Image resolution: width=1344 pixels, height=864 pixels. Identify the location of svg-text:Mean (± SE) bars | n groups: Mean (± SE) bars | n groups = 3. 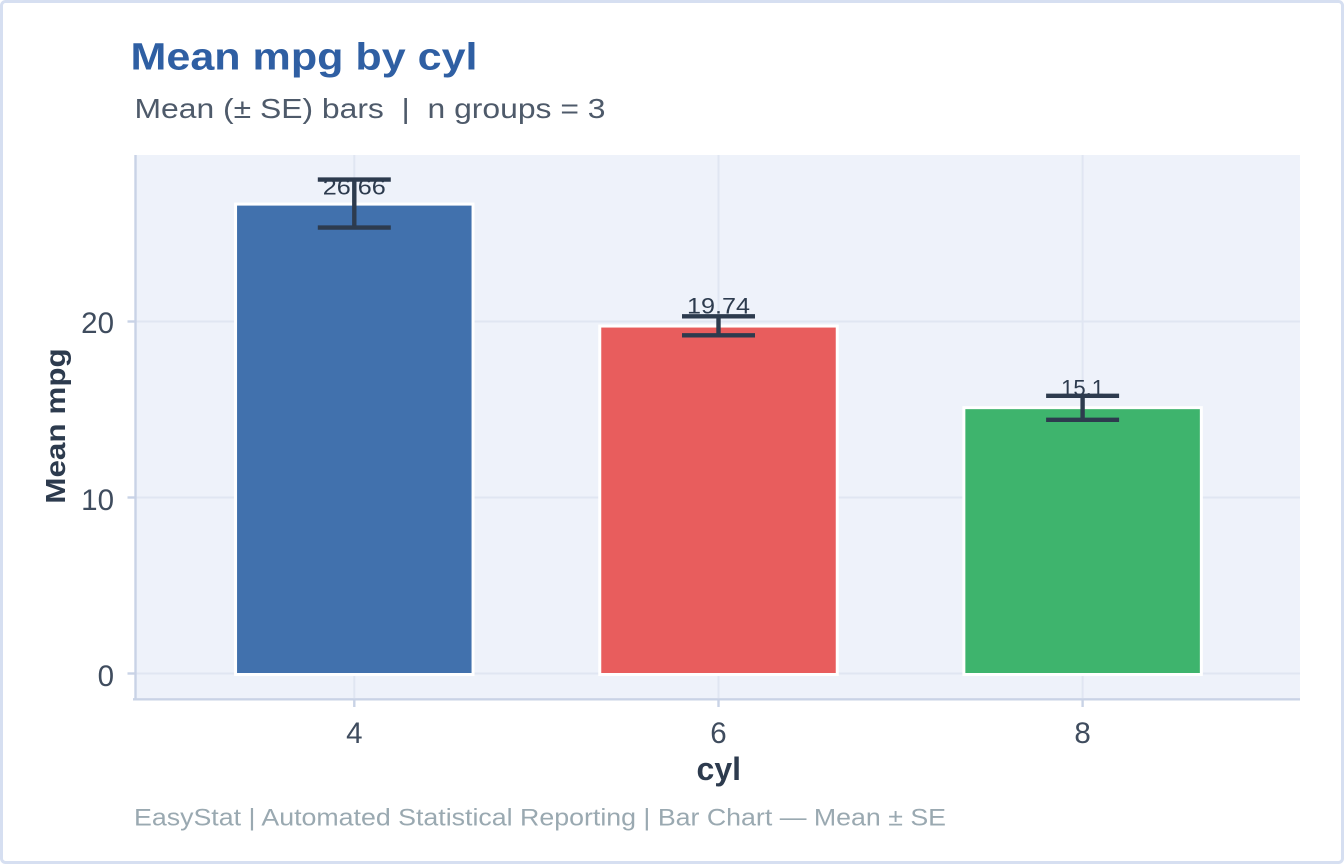
(370, 108).